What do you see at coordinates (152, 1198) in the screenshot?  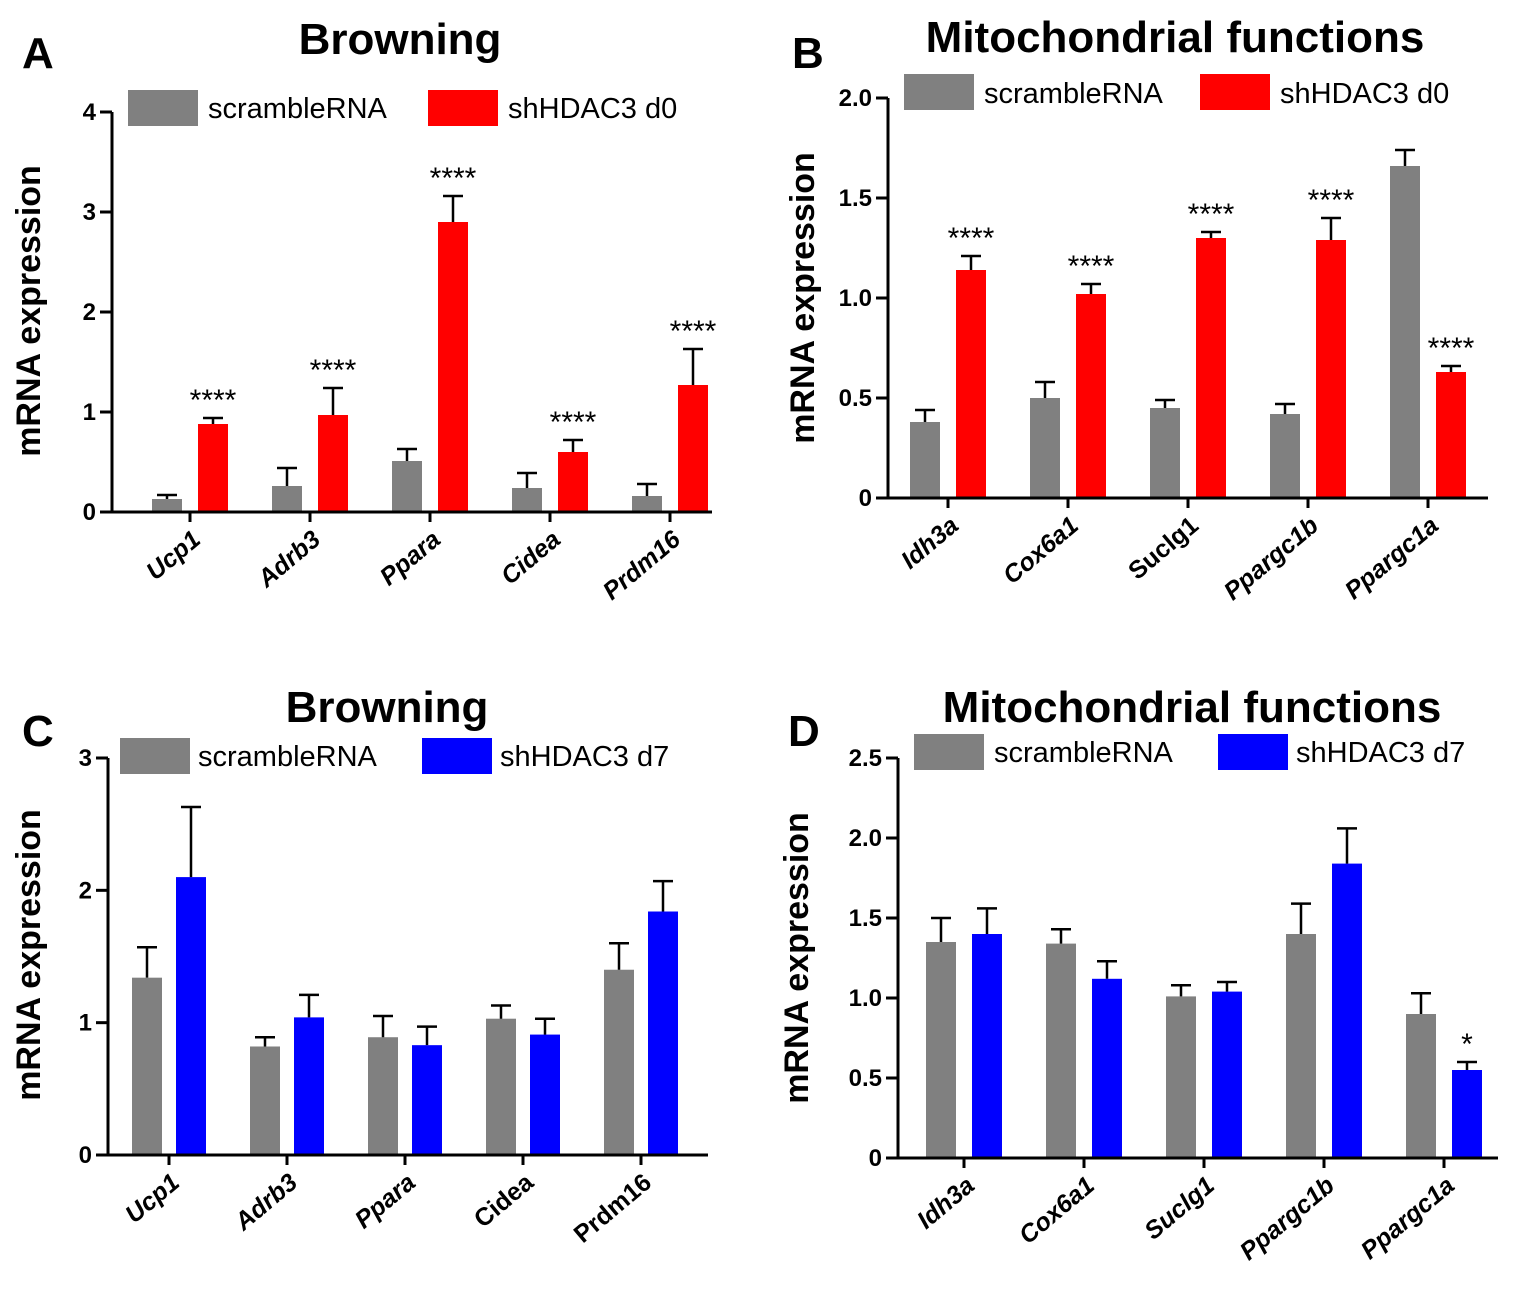 I see `category-label-c-0: Ucp1` at bounding box center [152, 1198].